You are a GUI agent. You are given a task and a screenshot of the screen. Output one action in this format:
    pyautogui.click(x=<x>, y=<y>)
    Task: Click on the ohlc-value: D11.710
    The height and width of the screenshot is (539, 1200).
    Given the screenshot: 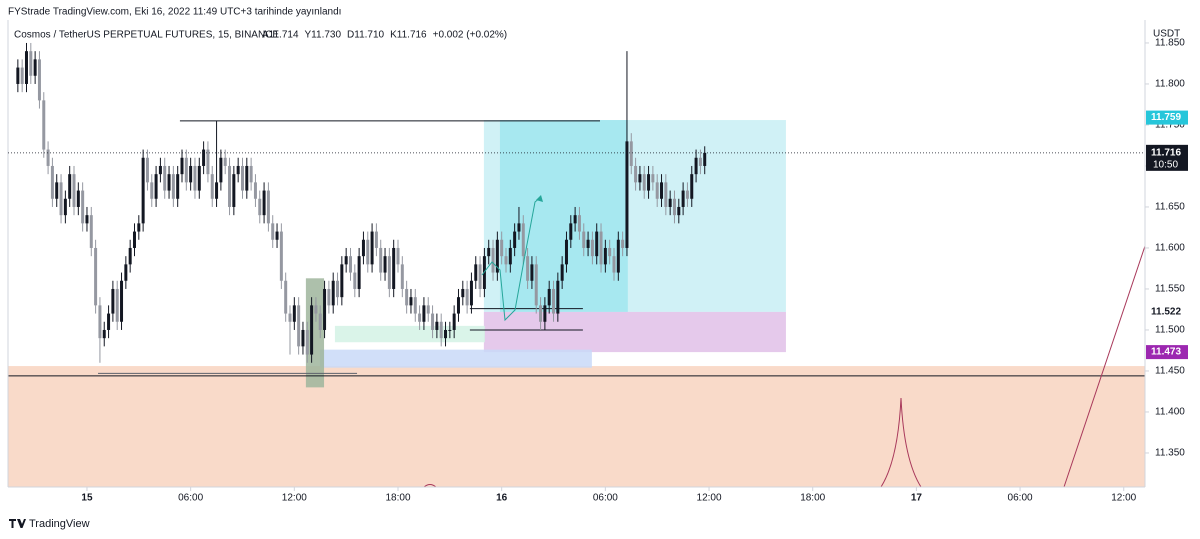 What is the action you would take?
    pyautogui.click(x=366, y=35)
    